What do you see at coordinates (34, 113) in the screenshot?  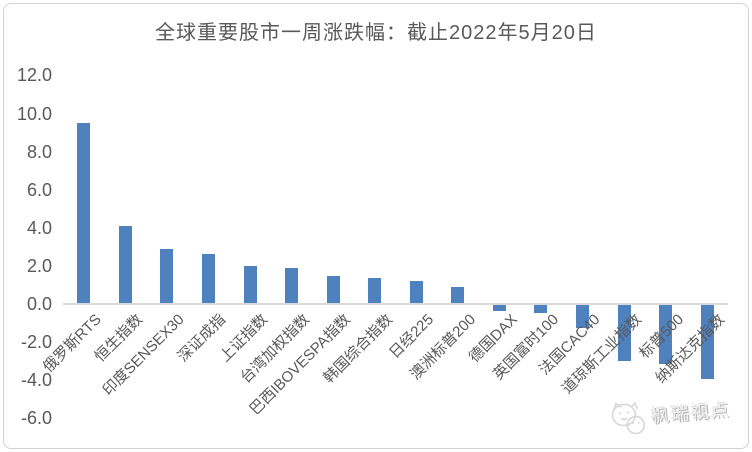 I see `y-axis-tick-label: 10.0` at bounding box center [34, 113].